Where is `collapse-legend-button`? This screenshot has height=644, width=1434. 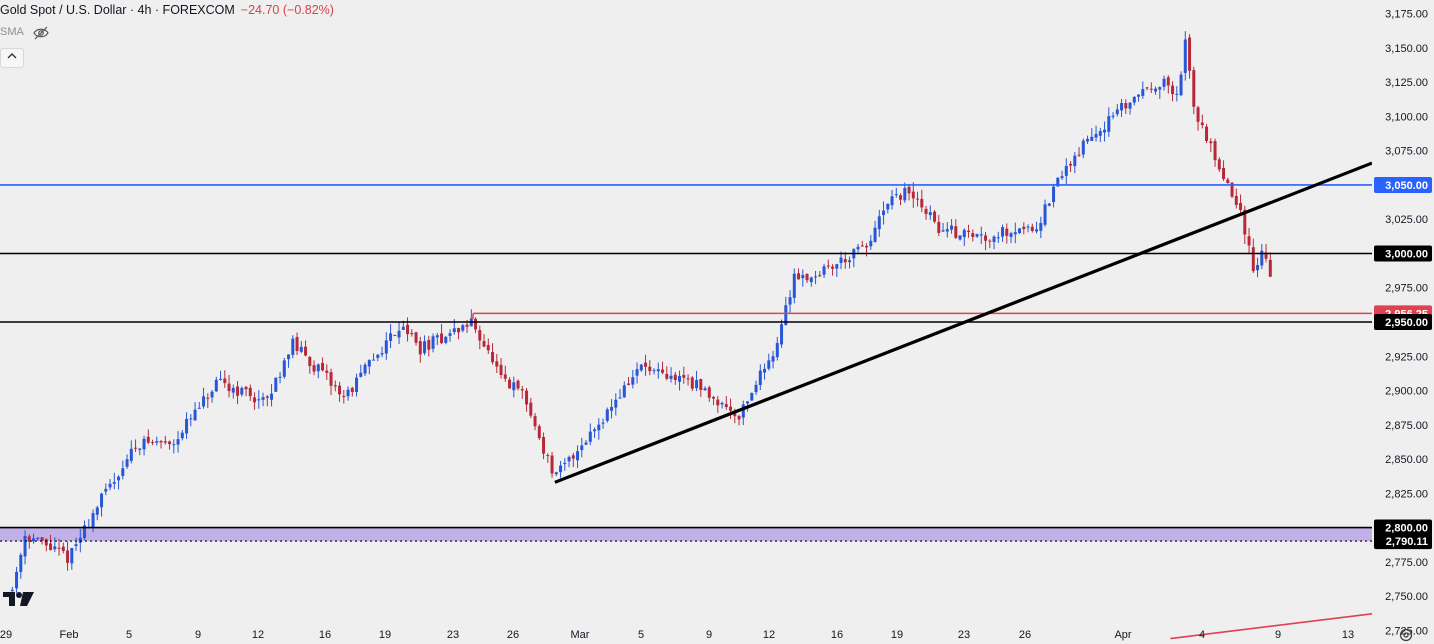 collapse-legend-button is located at coordinates (12, 58).